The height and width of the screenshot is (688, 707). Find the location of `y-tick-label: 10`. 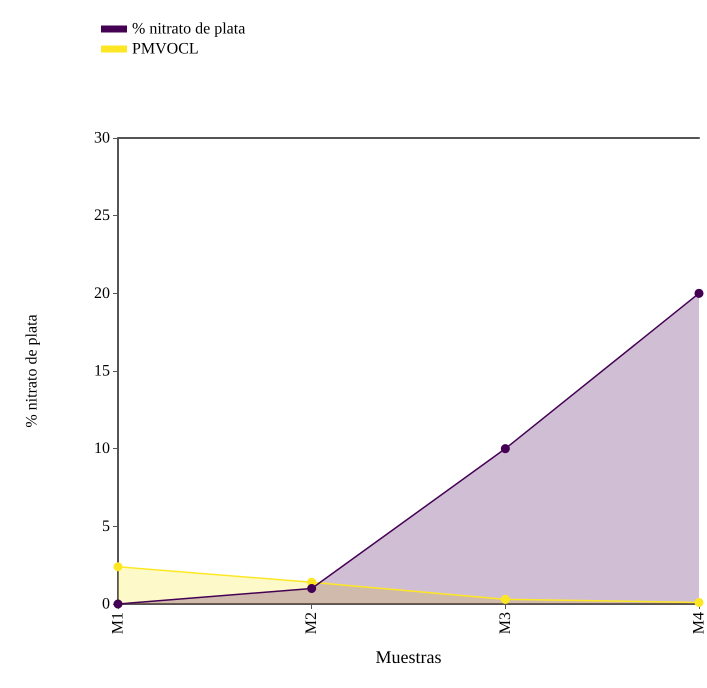

y-tick-label: 10 is located at coordinates (102, 449).